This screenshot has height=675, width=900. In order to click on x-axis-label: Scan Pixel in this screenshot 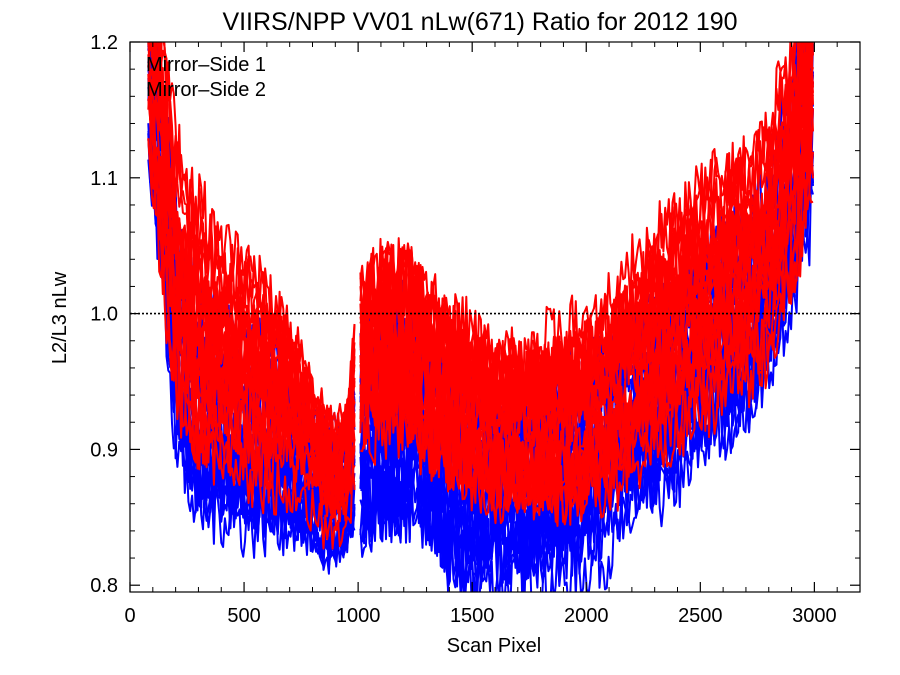, I will do `click(494, 646)`.